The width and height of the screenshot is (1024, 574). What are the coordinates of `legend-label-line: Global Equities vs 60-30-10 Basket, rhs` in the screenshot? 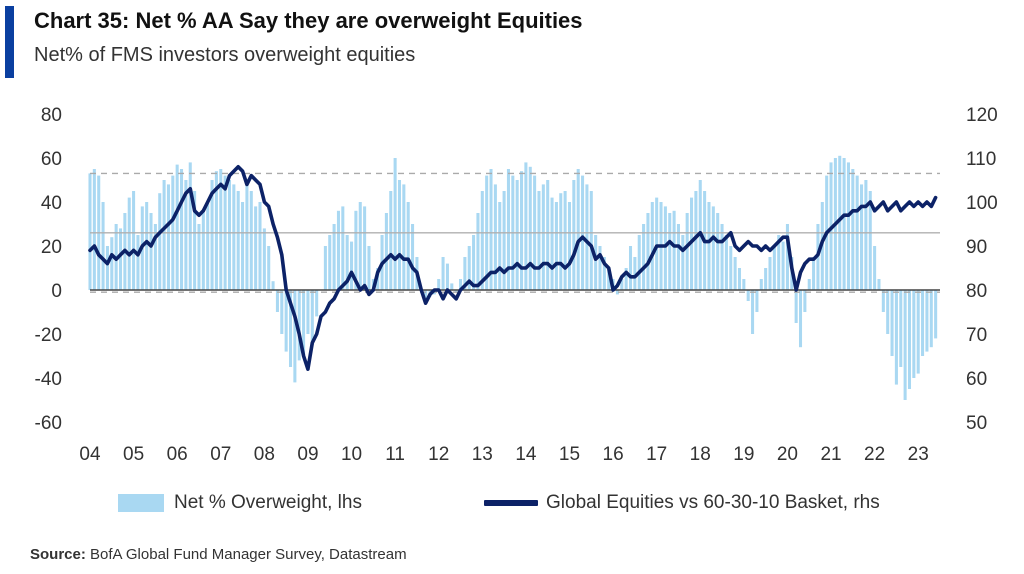 It's located at (713, 502).